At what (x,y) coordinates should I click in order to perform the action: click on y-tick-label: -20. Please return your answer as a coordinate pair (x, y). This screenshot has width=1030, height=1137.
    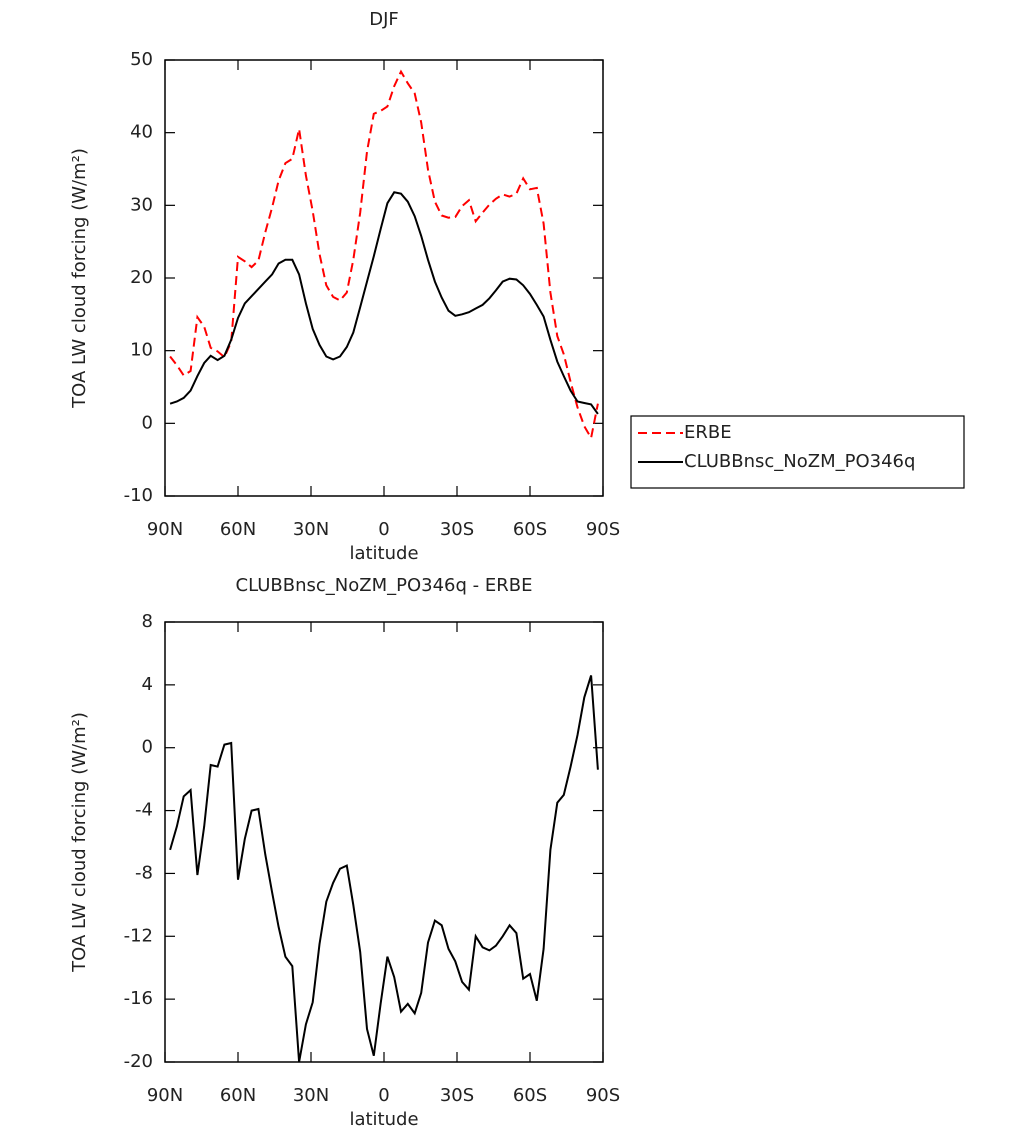
    Looking at the image, I should click on (138, 1061).